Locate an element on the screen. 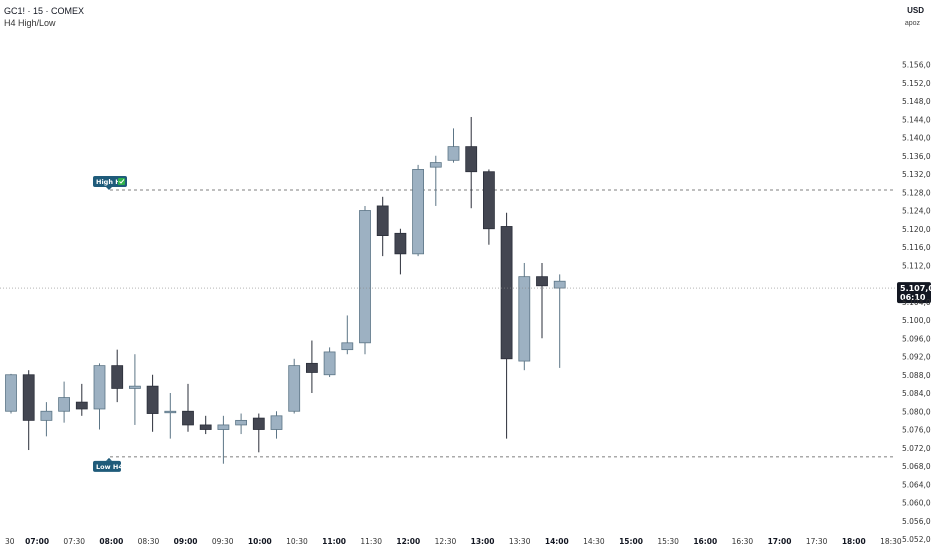 This screenshot has width=932, height=550. time-tick-label: 12:00 is located at coordinates (408, 541).